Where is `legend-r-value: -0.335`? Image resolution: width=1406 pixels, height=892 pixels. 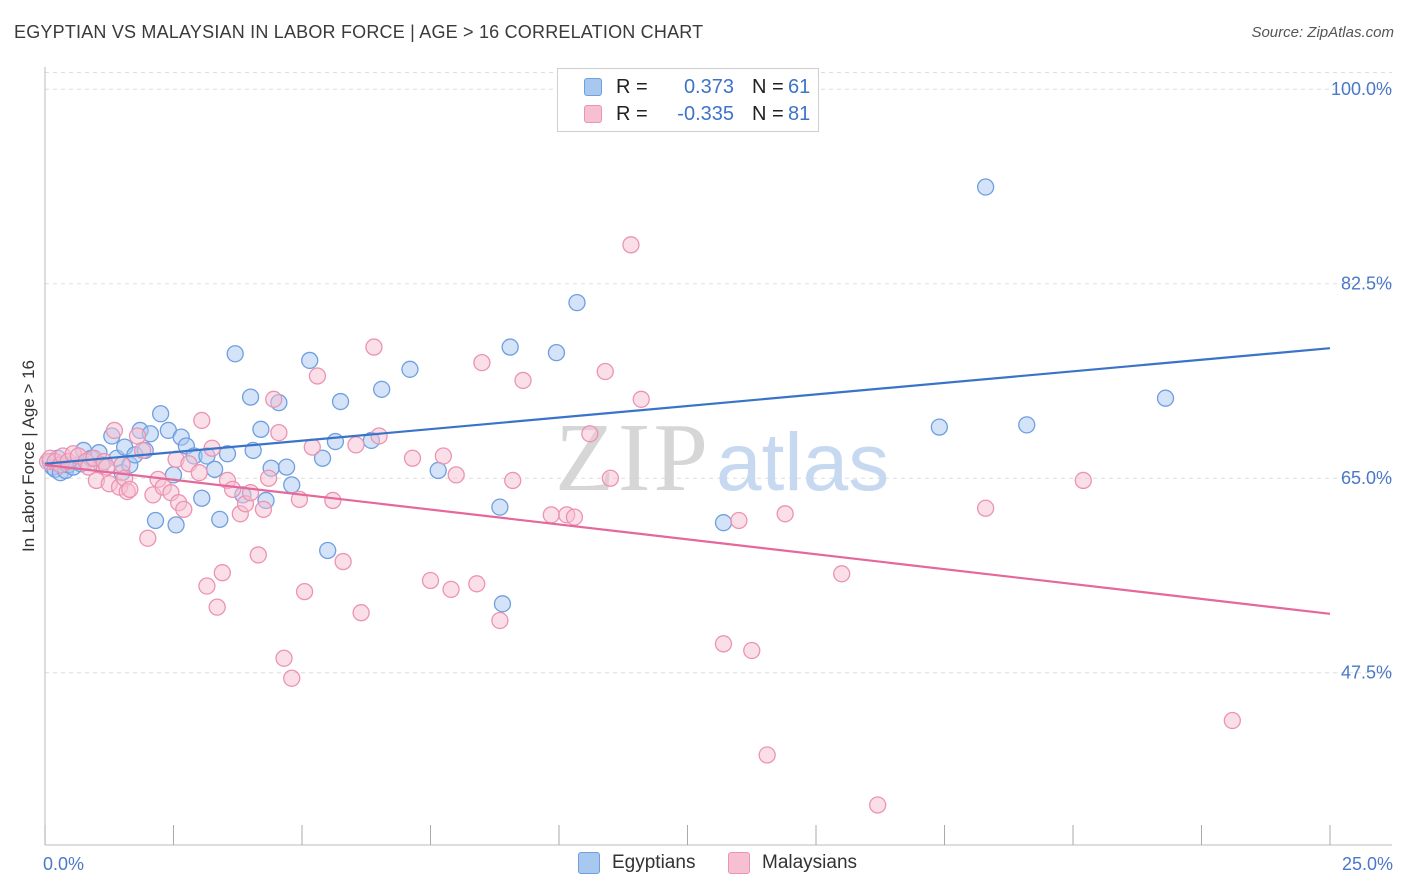
legend-r-value: -0.335 is located at coordinates (705, 113).